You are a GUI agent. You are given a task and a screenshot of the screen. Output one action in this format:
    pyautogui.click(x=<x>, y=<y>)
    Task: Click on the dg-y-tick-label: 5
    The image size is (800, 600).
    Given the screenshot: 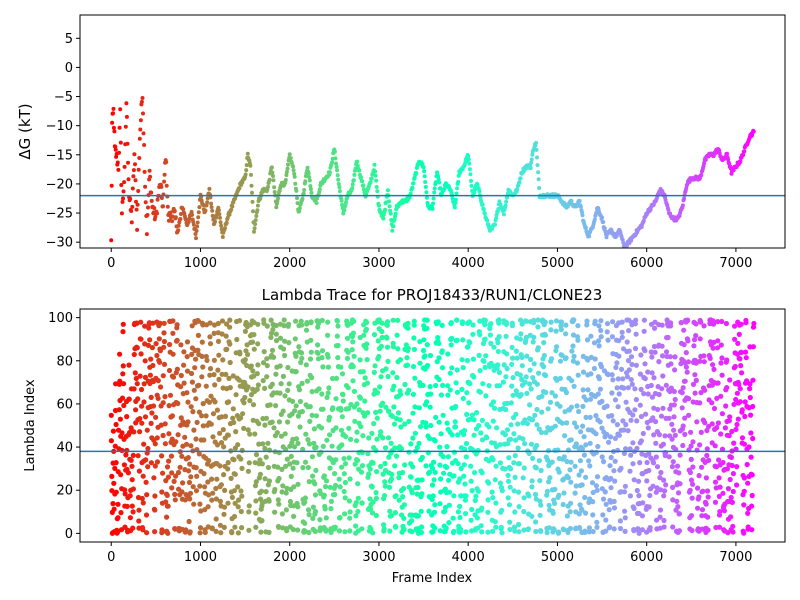 What is the action you would take?
    pyautogui.click(x=69, y=39)
    